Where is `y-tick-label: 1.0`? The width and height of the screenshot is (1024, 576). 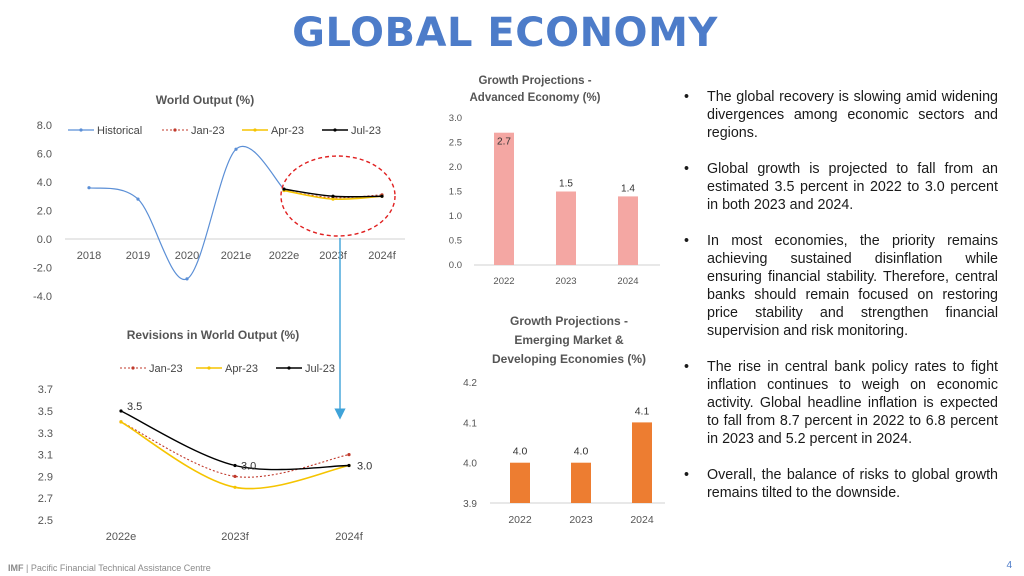
y-tick-label: 1.0 is located at coordinates (455, 216).